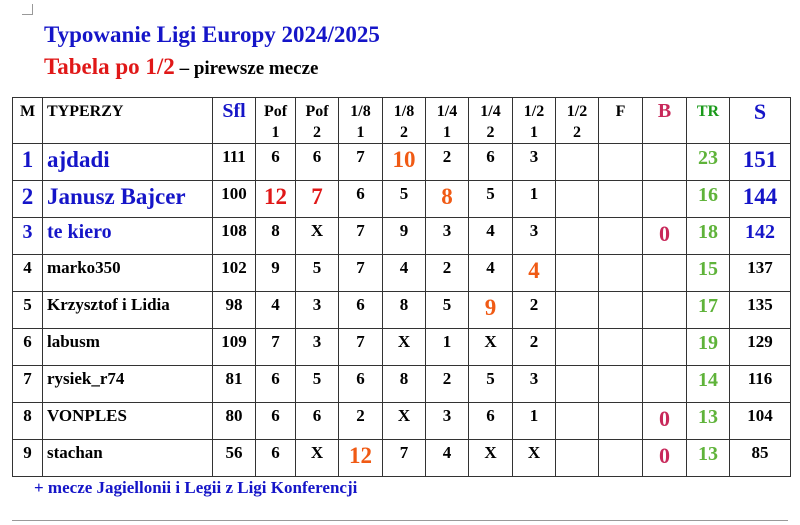 The height and width of the screenshot is (525, 800). What do you see at coordinates (760, 347) in the screenshot?
I see `score-cell: 129` at bounding box center [760, 347].